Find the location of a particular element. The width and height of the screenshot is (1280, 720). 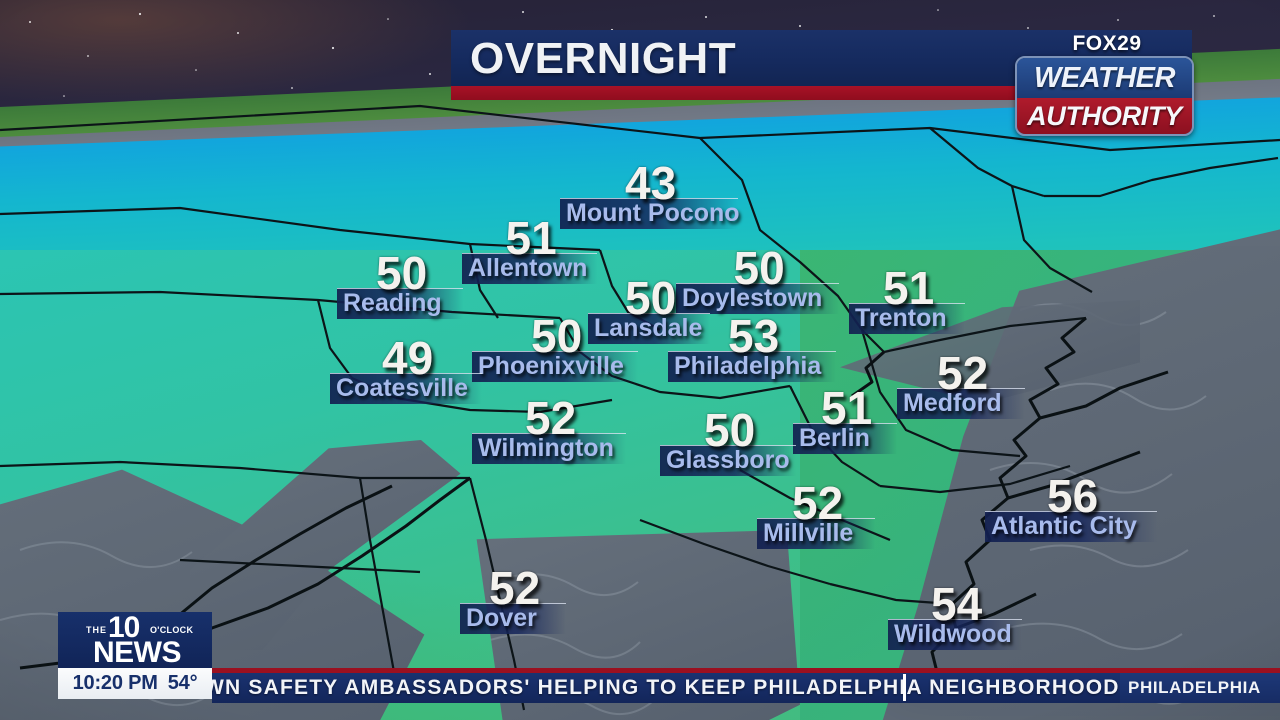

city-name: Lansdale is located at coordinates (648, 328).